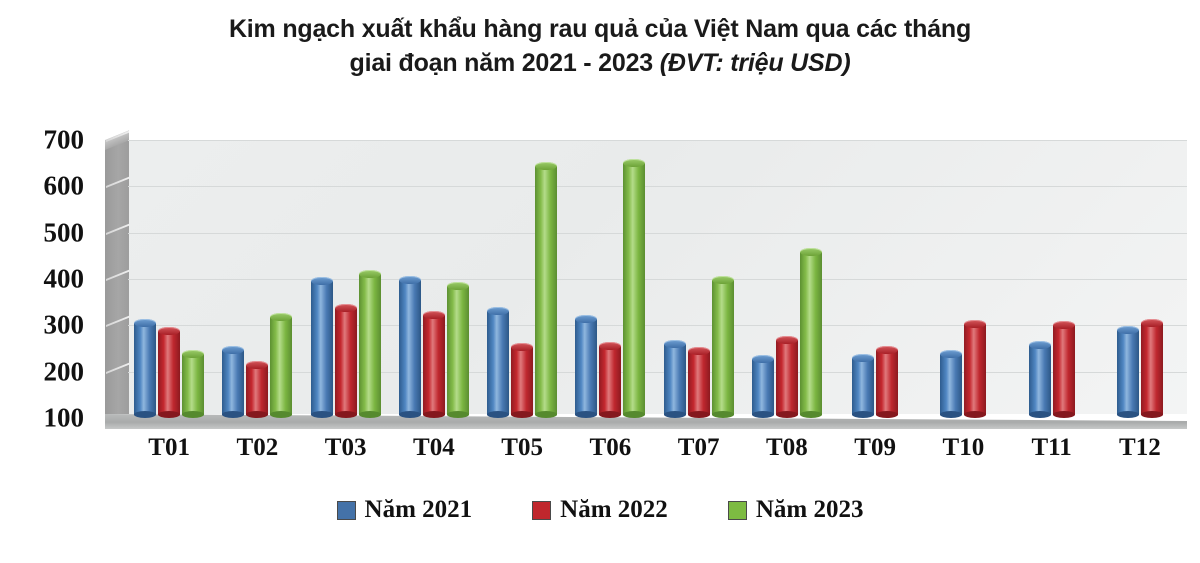 This screenshot has height=563, width=1200. I want to click on legend-label: Năm 2023, so click(809, 509).